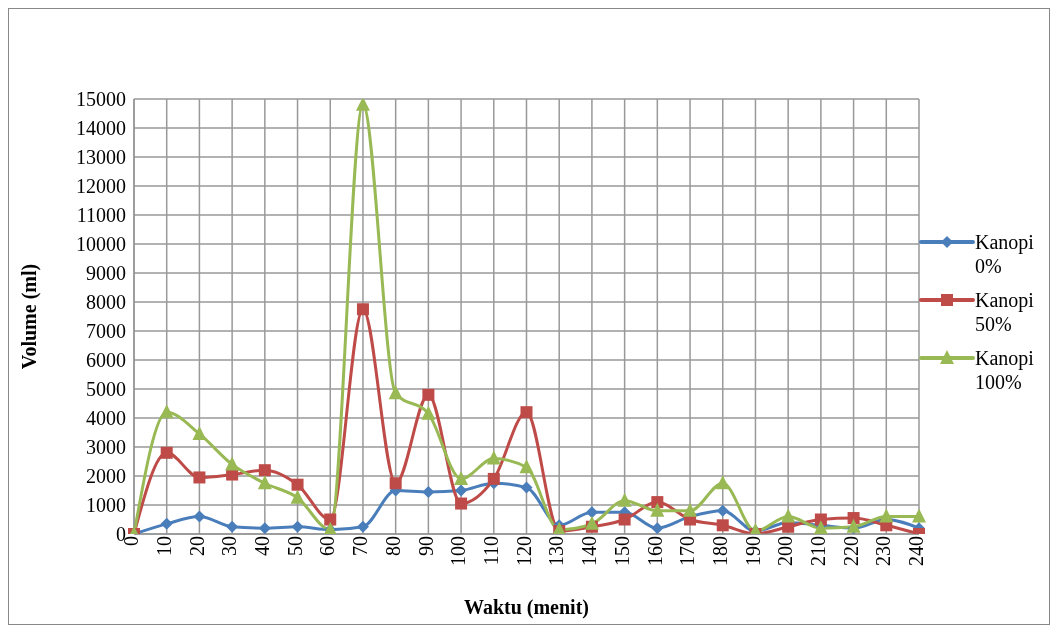  What do you see at coordinates (106, 302) in the screenshot?
I see `y-tick-label: 8000` at bounding box center [106, 302].